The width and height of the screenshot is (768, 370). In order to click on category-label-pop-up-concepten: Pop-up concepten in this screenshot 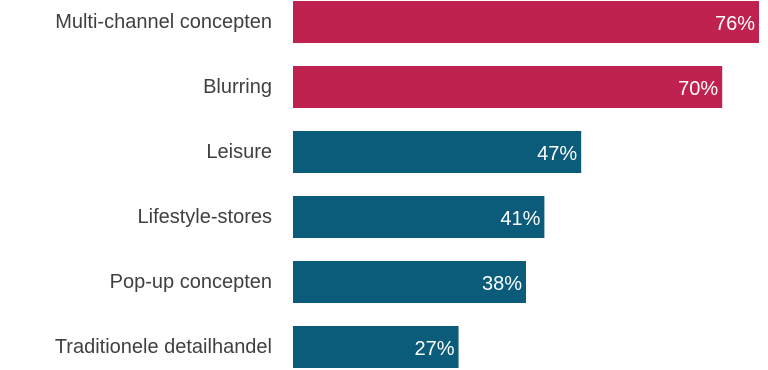, I will do `click(191, 282)`.